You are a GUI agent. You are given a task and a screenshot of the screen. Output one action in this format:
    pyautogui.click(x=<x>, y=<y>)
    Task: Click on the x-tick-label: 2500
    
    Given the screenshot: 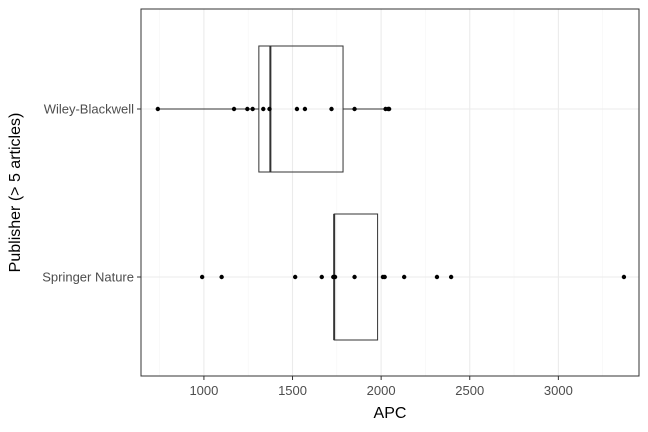 What is the action you would take?
    pyautogui.click(x=469, y=390)
    